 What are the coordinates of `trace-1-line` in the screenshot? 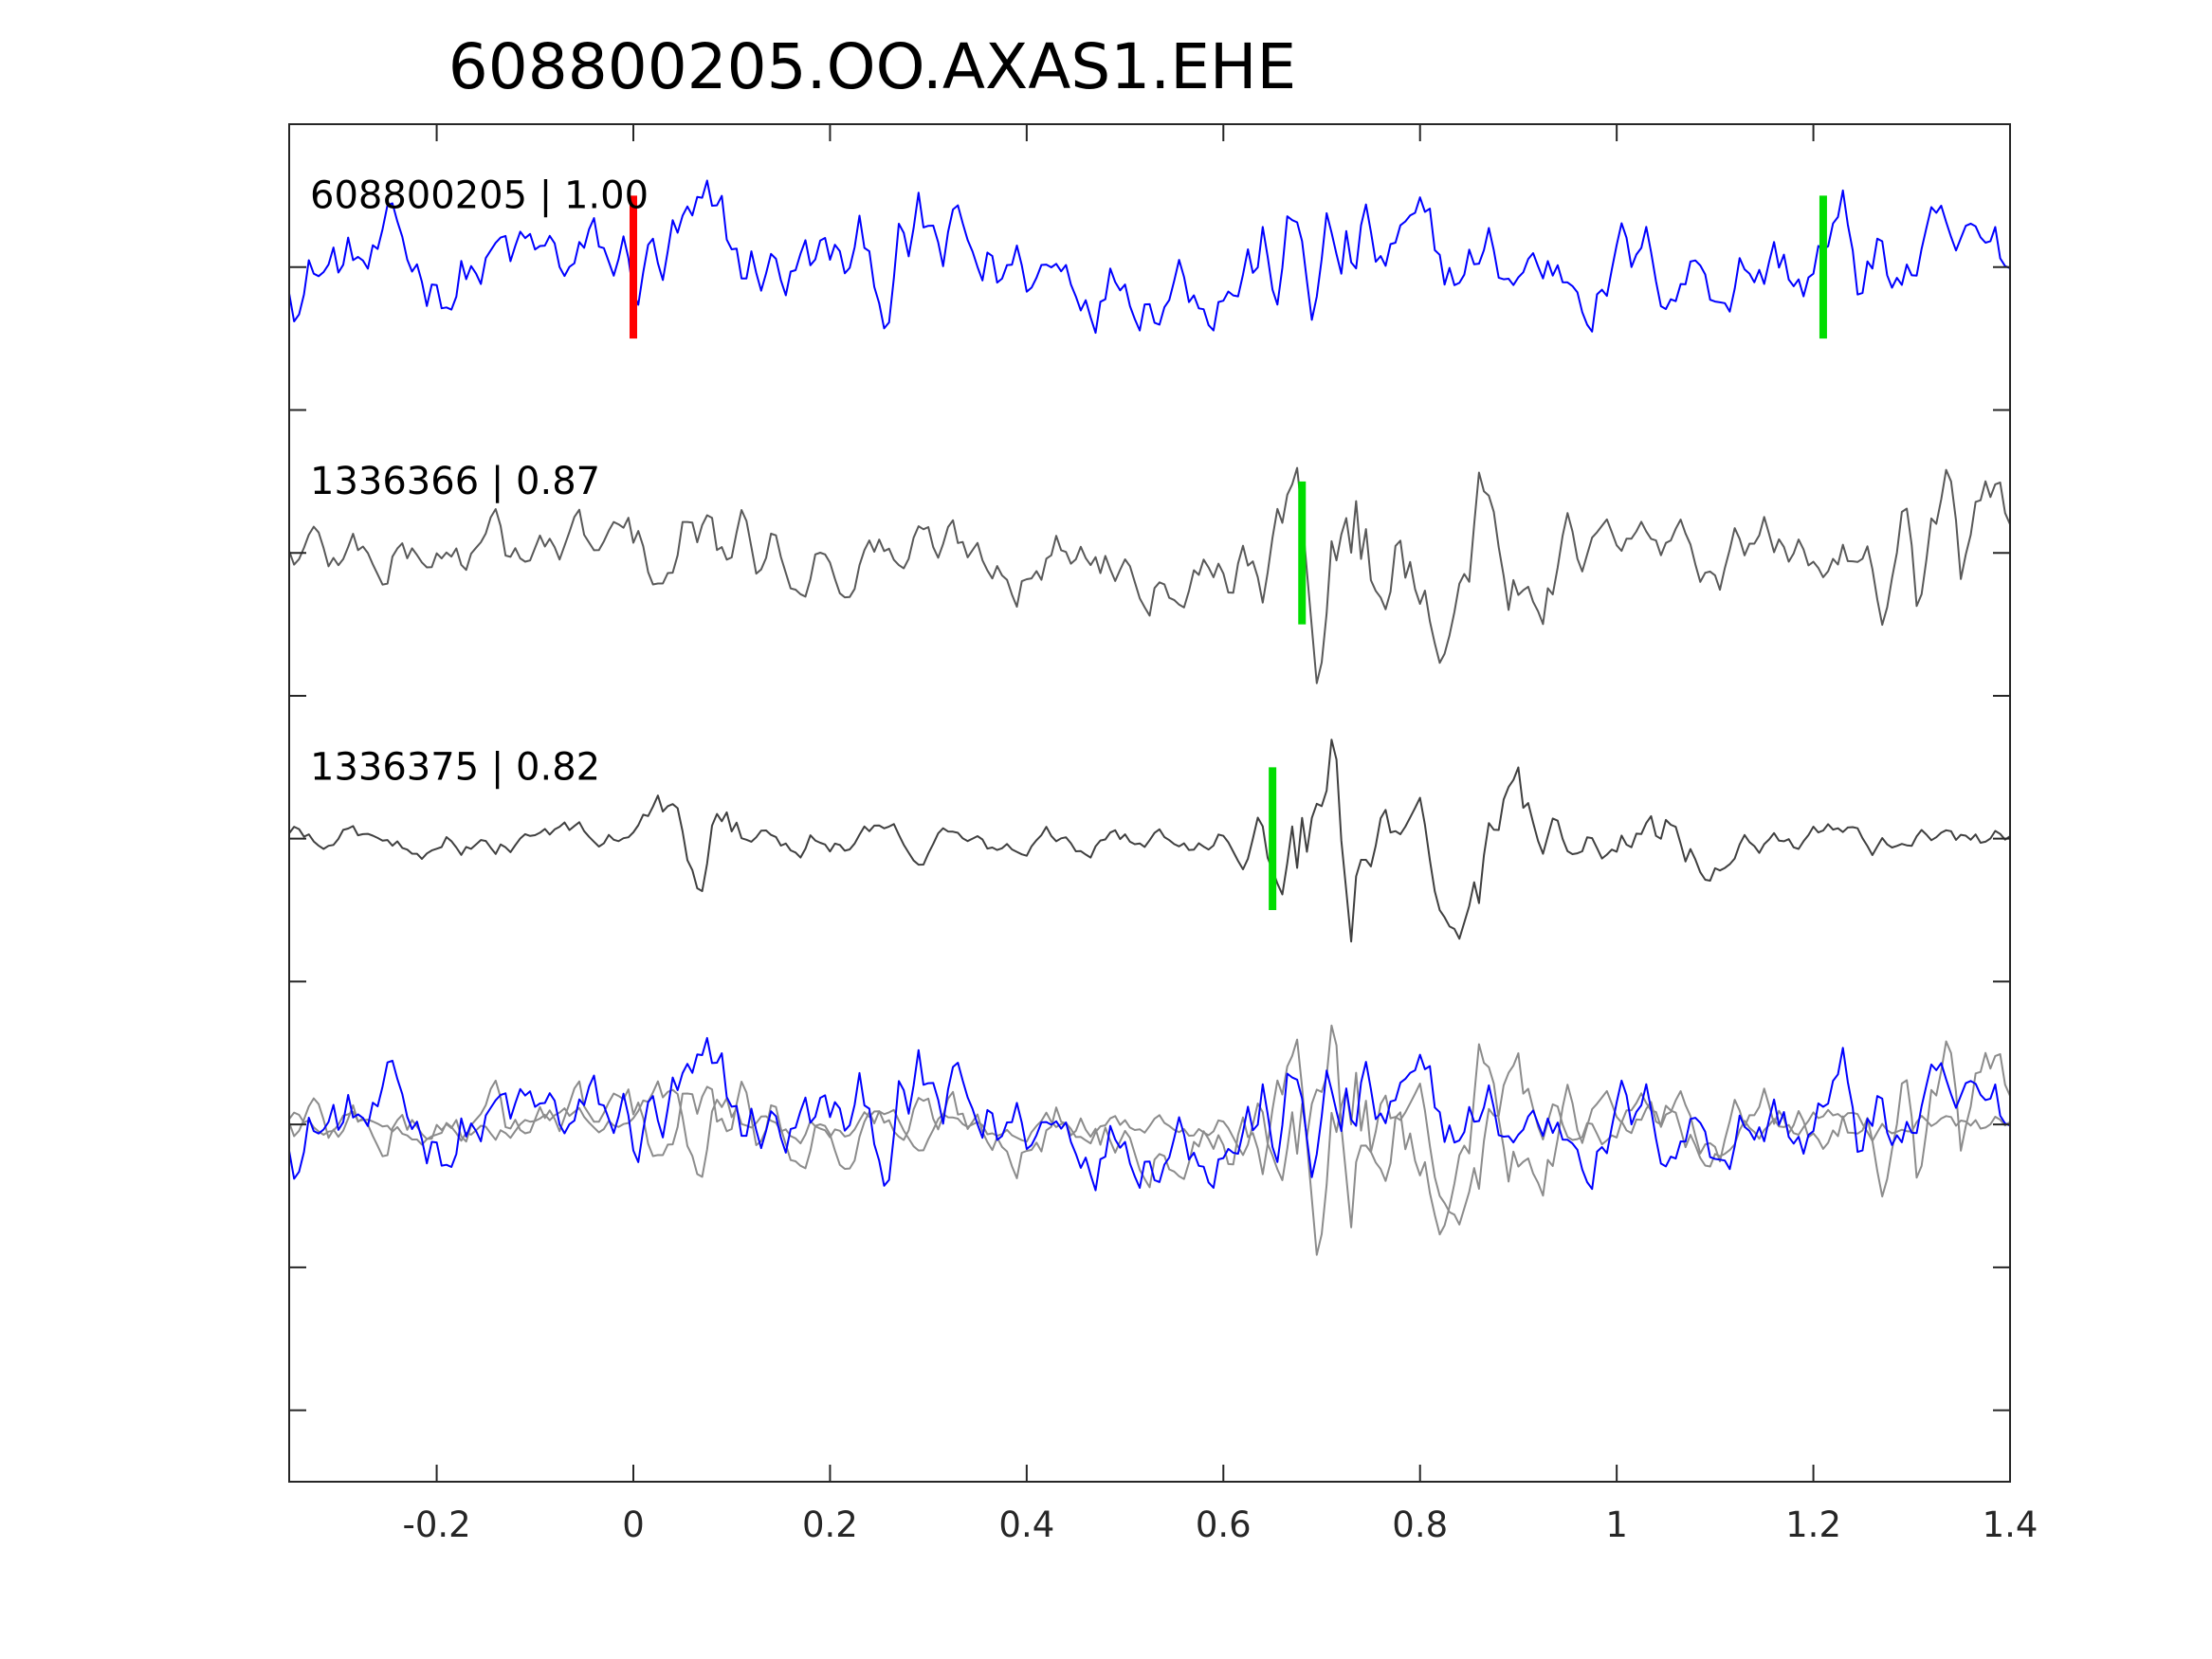 It's located at (1149, 257).